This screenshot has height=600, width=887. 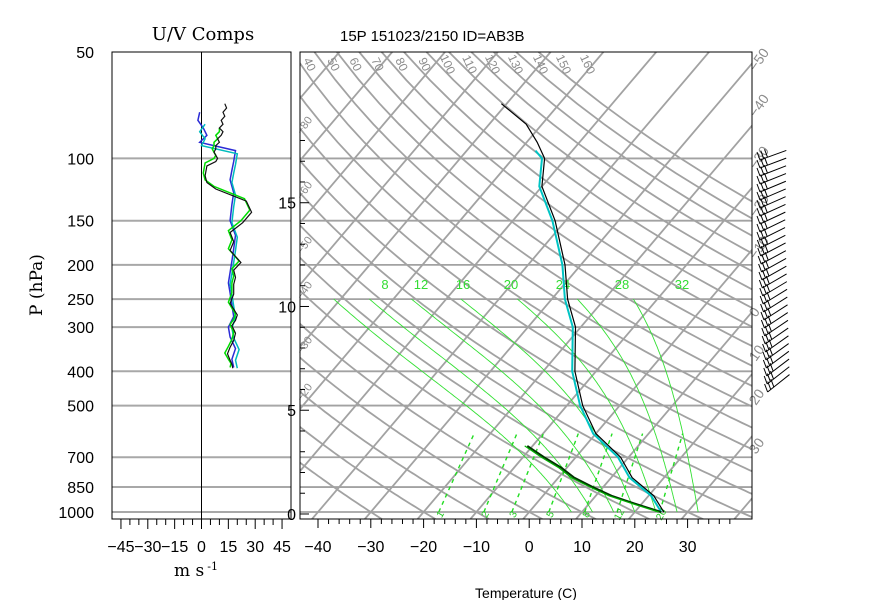 I want to click on isotherm-label-right: −50, so click(x=758, y=59).